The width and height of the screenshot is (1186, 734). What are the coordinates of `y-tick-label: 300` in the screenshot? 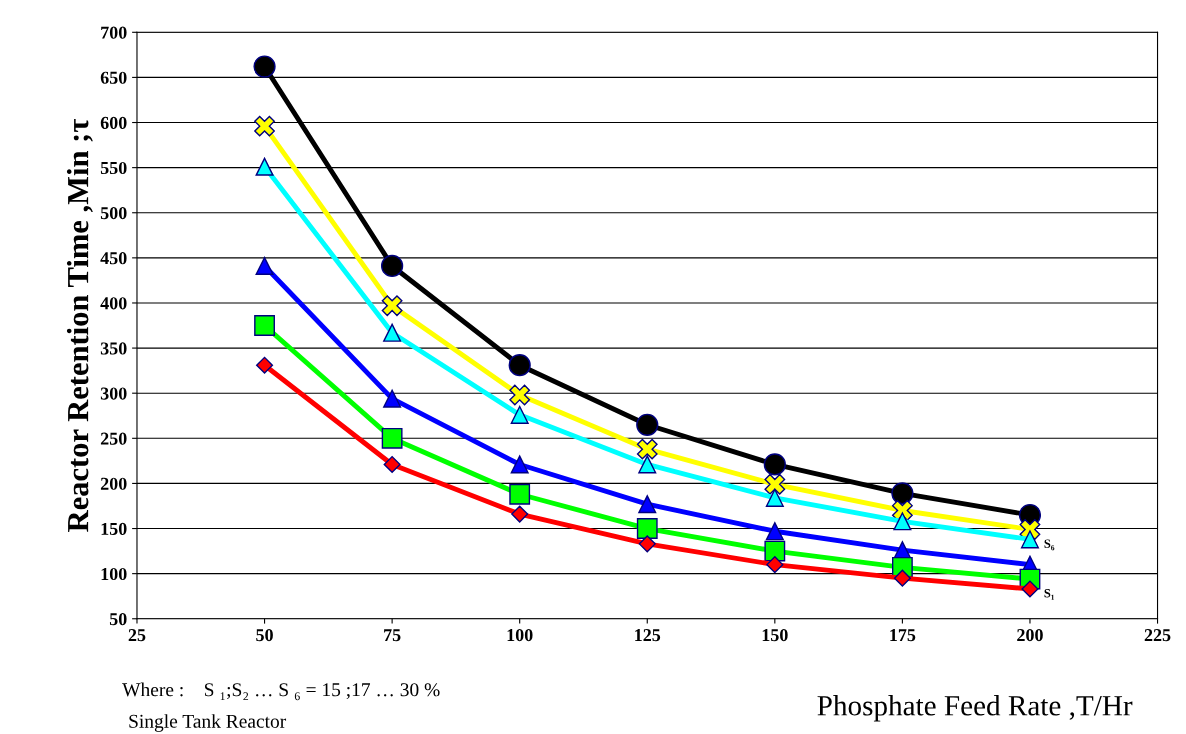 It's located at (113, 393).